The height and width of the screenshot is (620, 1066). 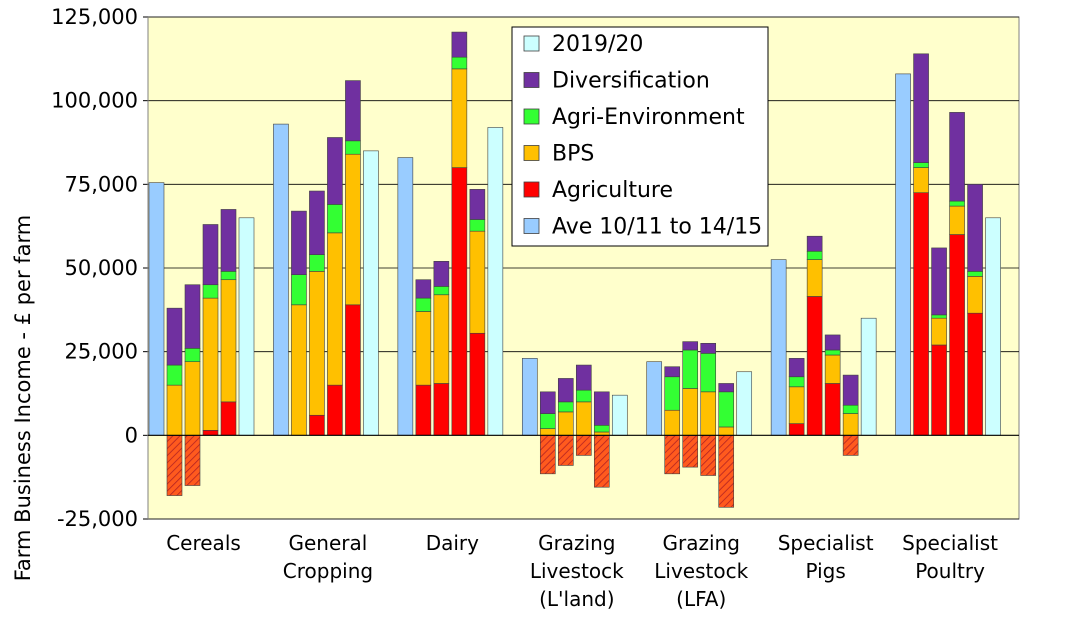 What do you see at coordinates (23, 398) in the screenshot?
I see `y-axis-title: Farm Business Income - £ per farm` at bounding box center [23, 398].